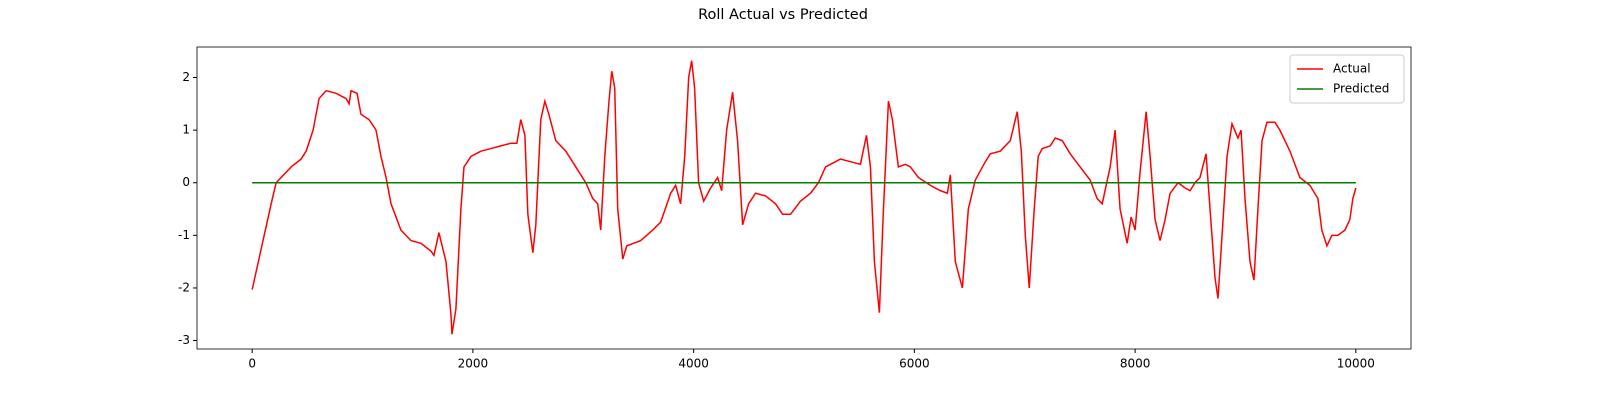  What do you see at coordinates (184, 287) in the screenshot?
I see `y-tick-label: -2` at bounding box center [184, 287].